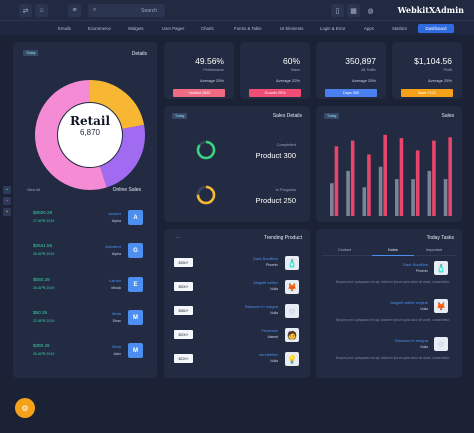 The image size is (474, 433). Describe the element at coordinates (25, 10) in the screenshot. I see `collapse-icon: ⇄` at that location.